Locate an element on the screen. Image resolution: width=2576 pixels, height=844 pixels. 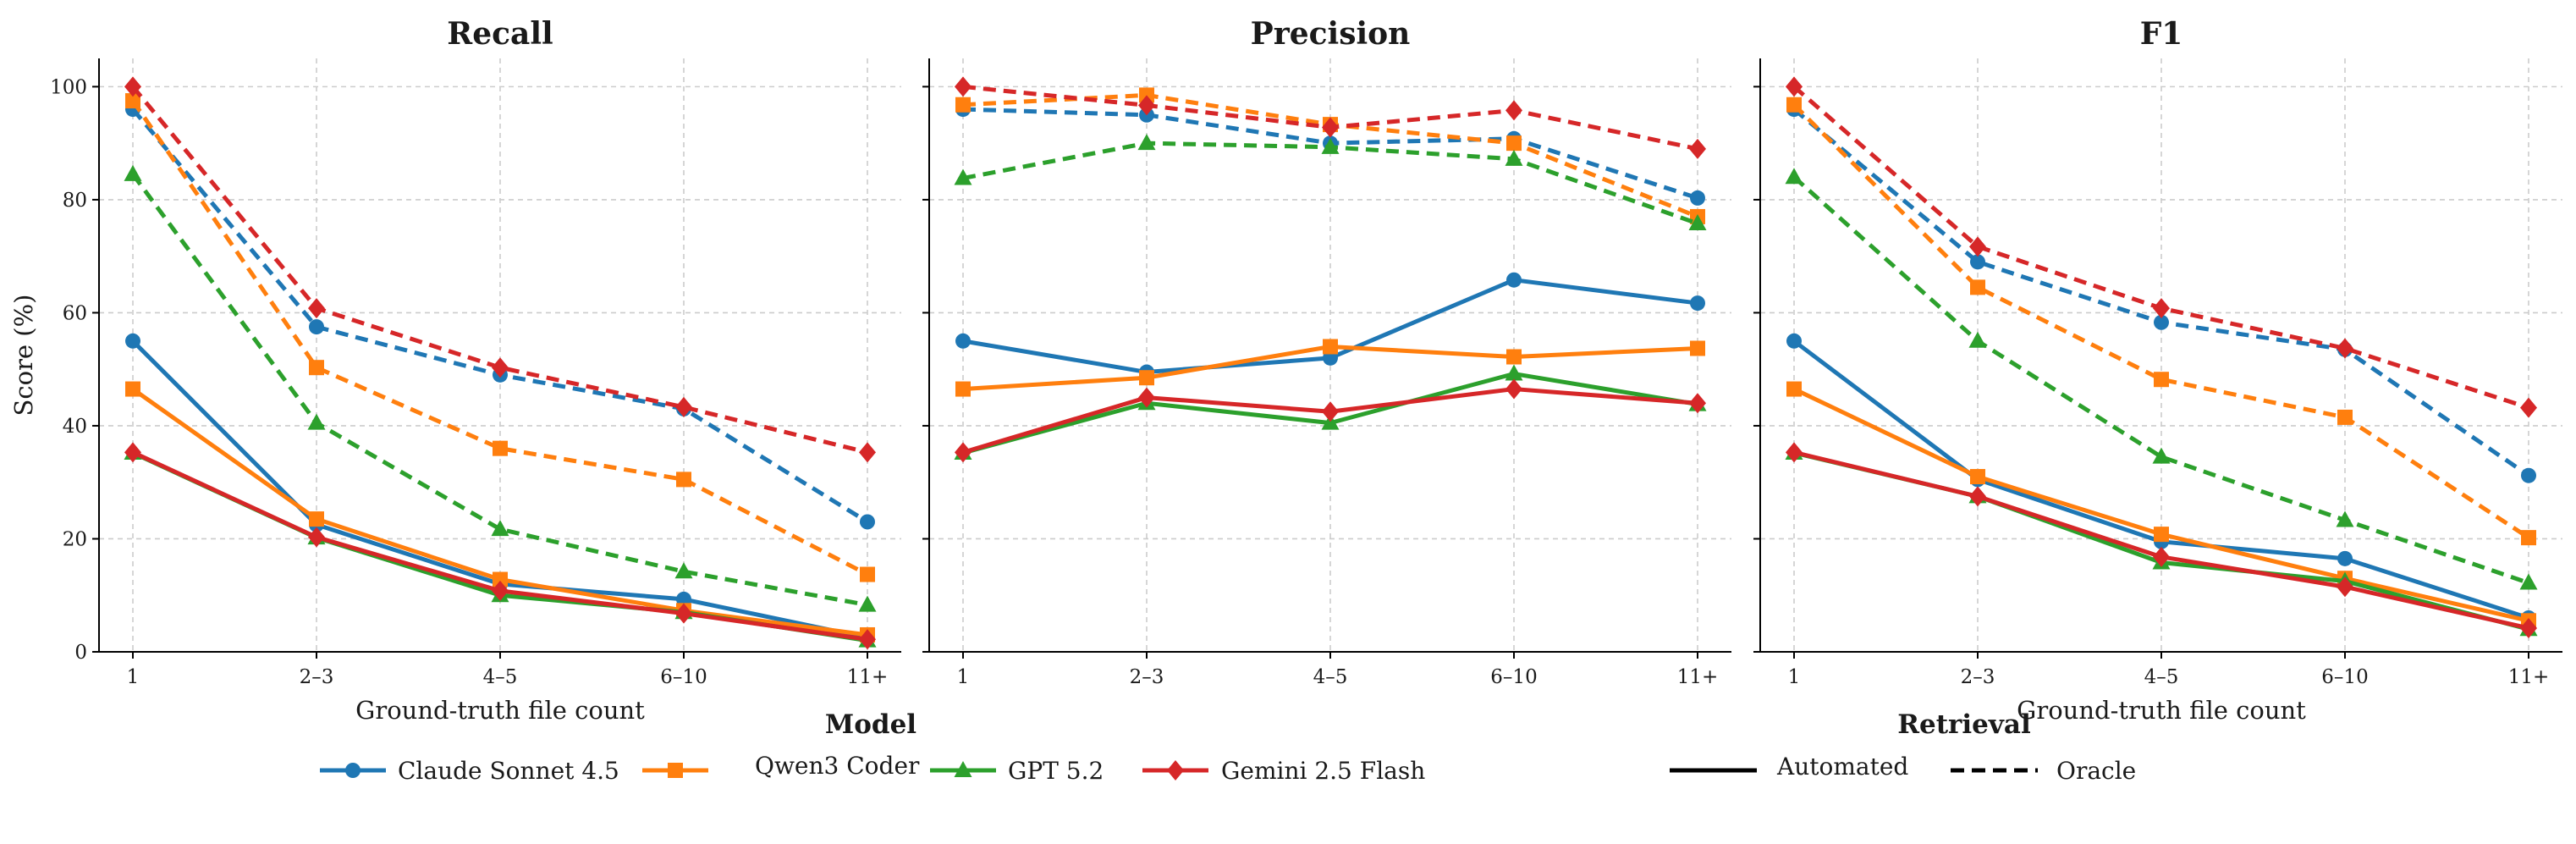
y-axis-label: Score (%) is located at coordinates (23, 355).